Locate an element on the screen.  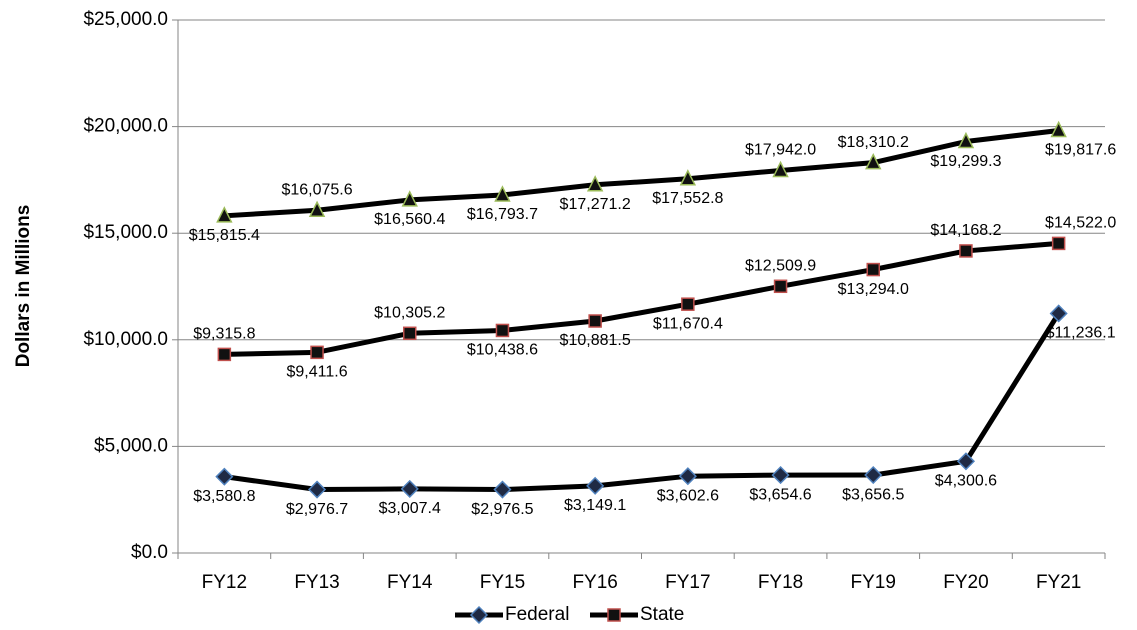
value-label: $17,552.8 is located at coordinates (687, 198).